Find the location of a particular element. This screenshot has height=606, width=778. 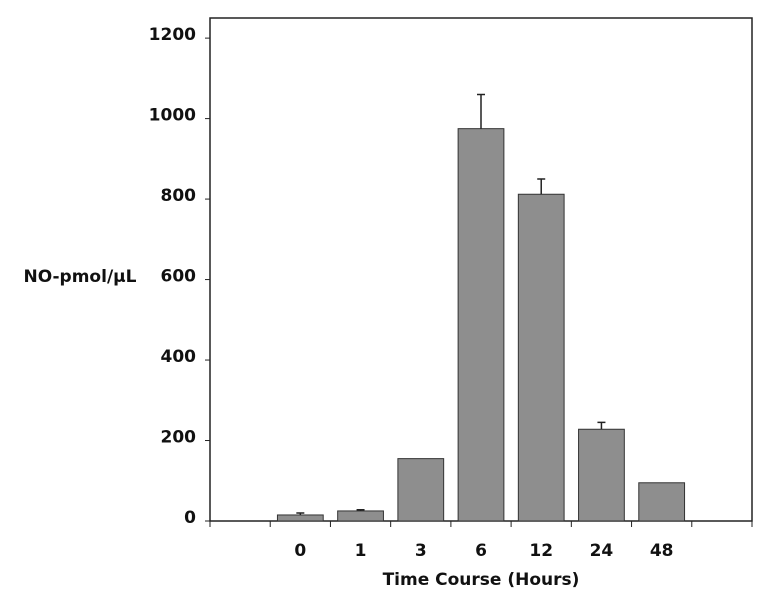

x-tick-label: 3 is located at coordinates (421, 551).